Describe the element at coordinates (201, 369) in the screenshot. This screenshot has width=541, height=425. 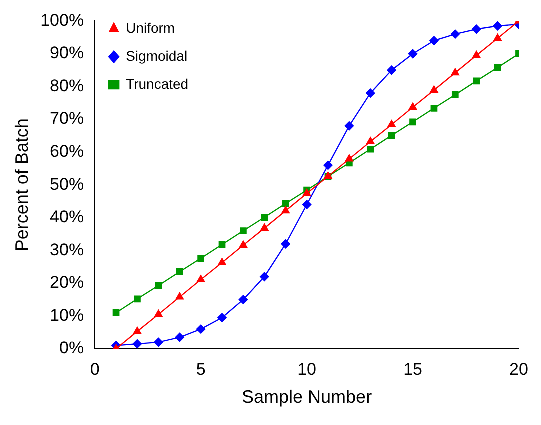
I see `x-tick-label: 5` at that location.